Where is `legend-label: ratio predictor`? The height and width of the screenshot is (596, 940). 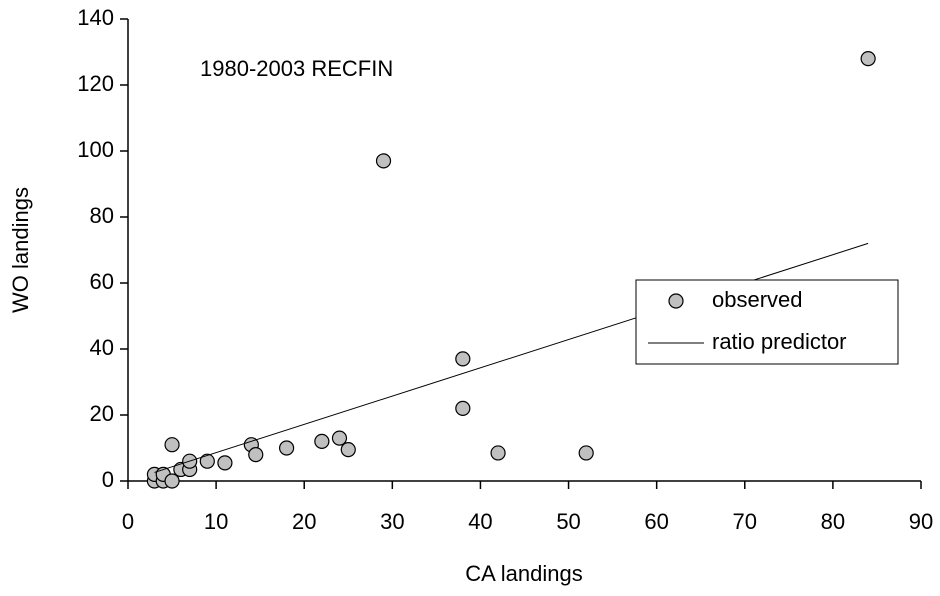
legend-label: ratio predictor is located at coordinates (779, 341).